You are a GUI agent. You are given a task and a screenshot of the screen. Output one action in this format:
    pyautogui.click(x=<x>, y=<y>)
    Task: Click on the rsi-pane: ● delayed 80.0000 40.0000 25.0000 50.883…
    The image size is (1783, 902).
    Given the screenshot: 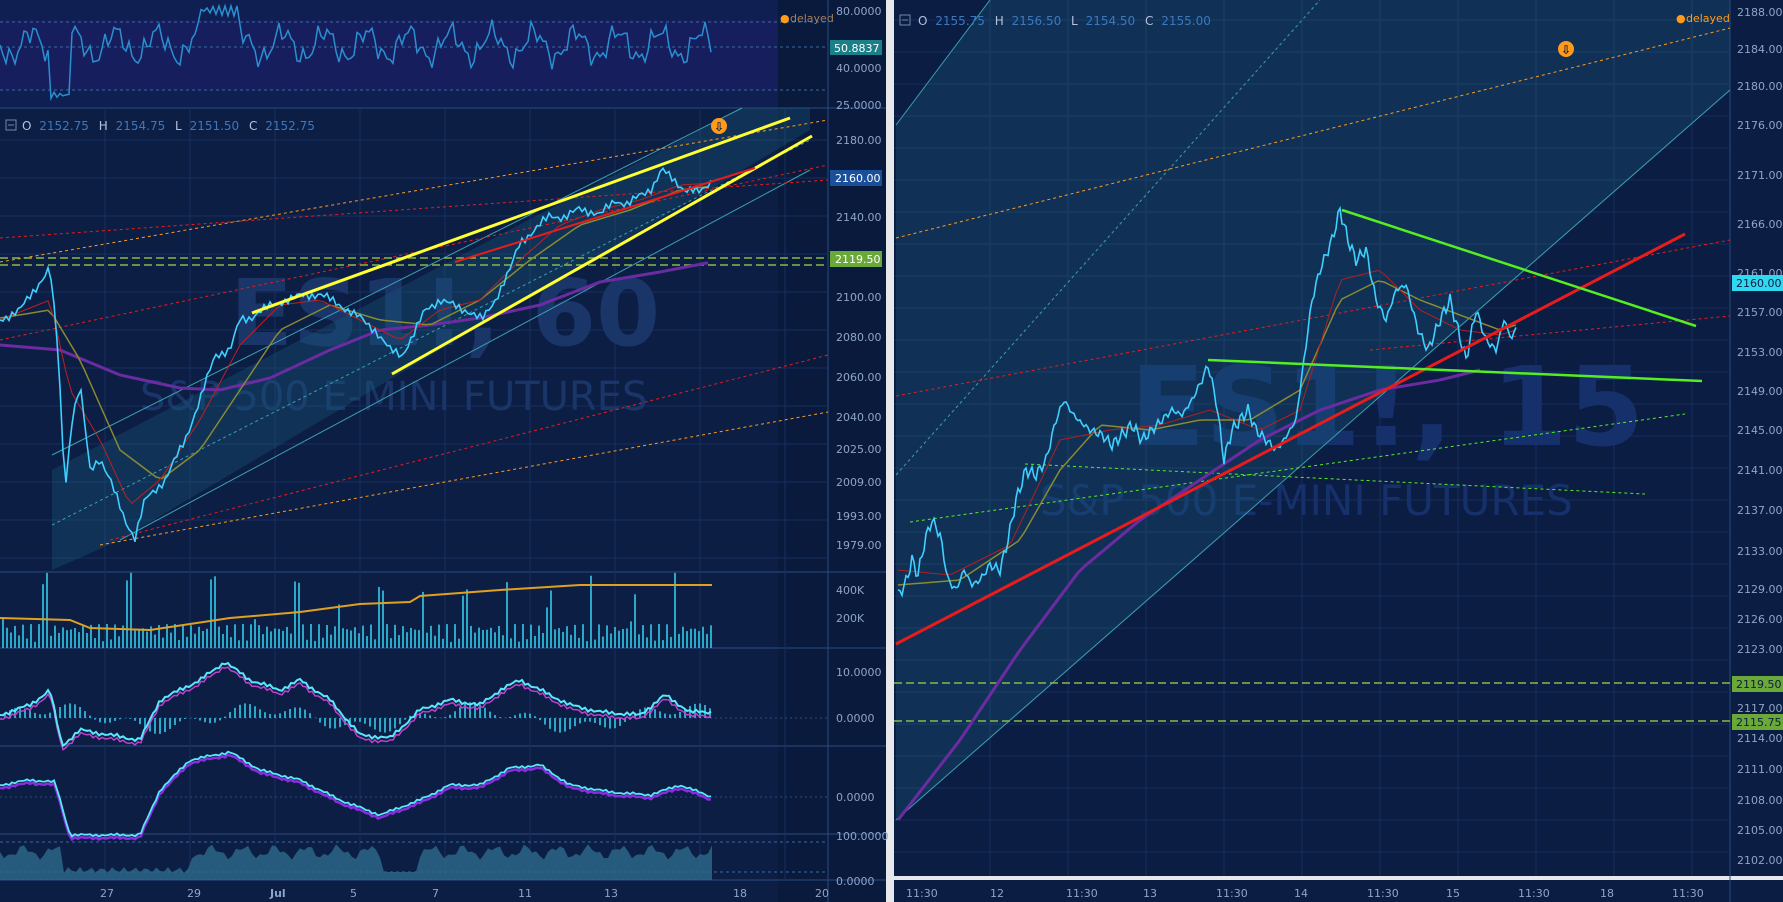 What is the action you would take?
    pyautogui.click(x=441, y=57)
    